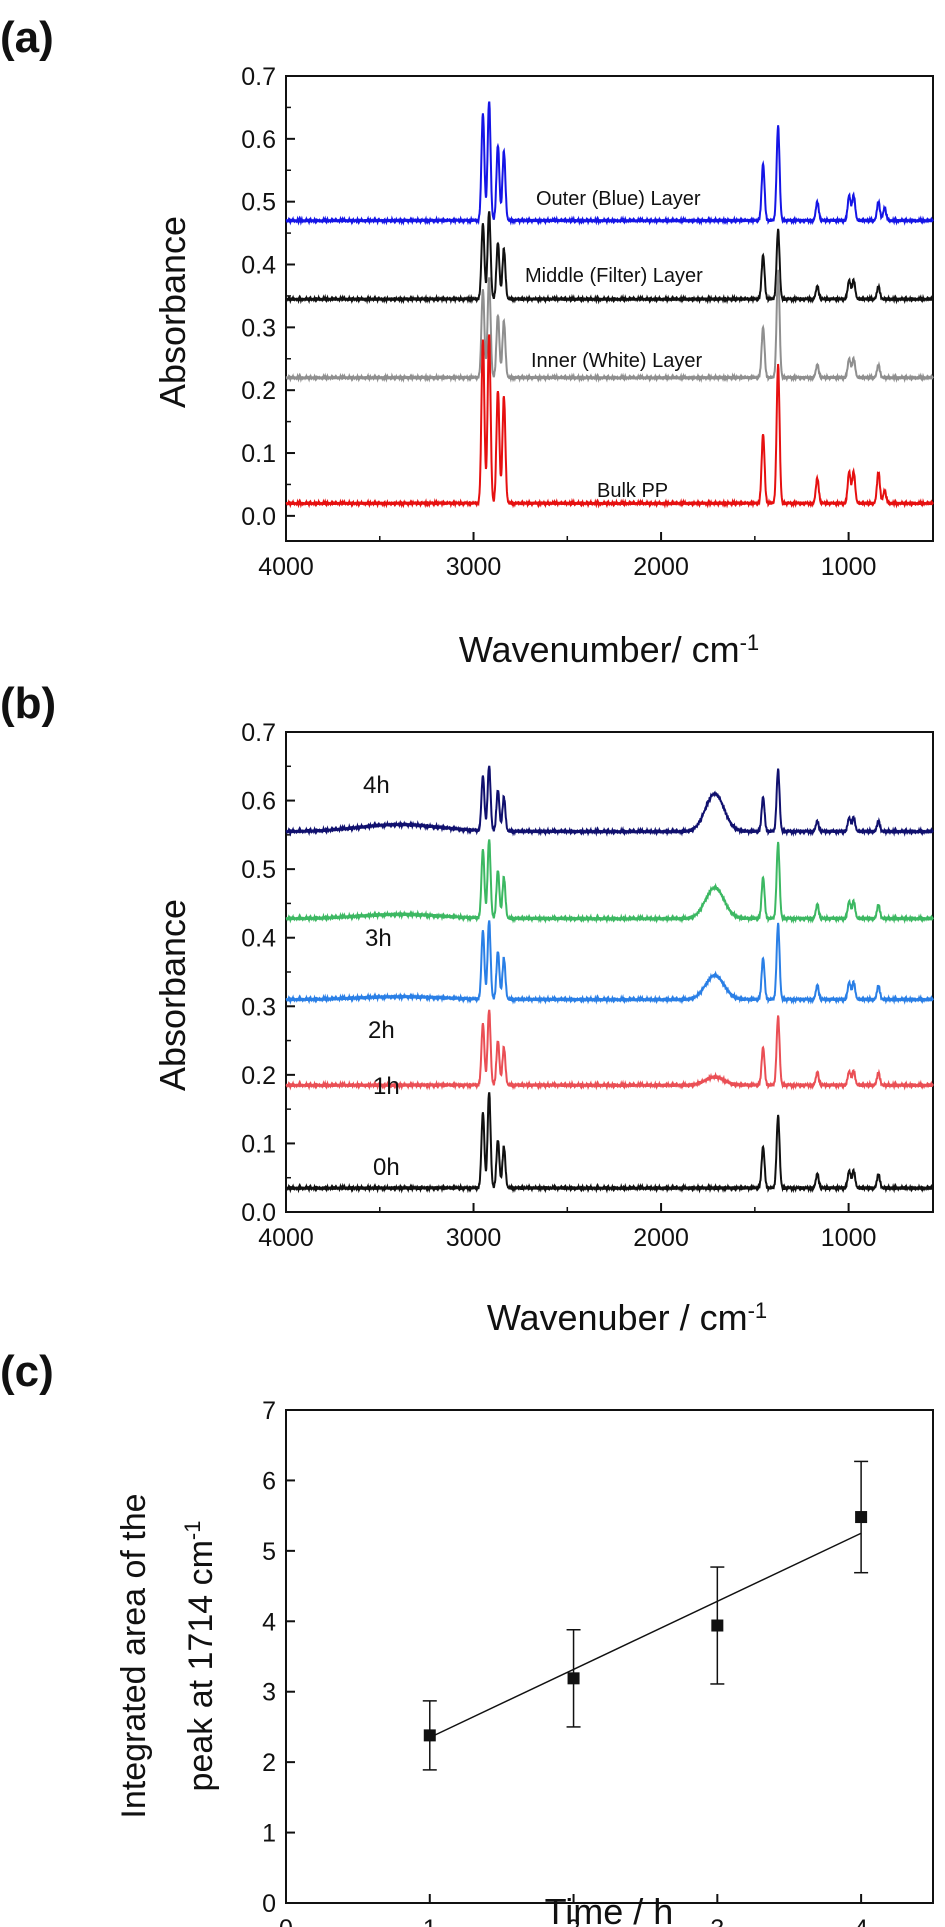 Image resolution: width=945 pixels, height=1927 pixels. Describe the element at coordinates (269, 1622) in the screenshot. I see `y-tick-label: 4` at that location.